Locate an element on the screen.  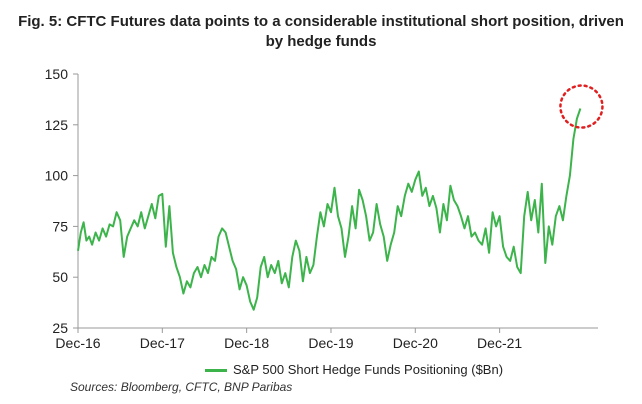
legend-swatch is located at coordinates (216, 371).